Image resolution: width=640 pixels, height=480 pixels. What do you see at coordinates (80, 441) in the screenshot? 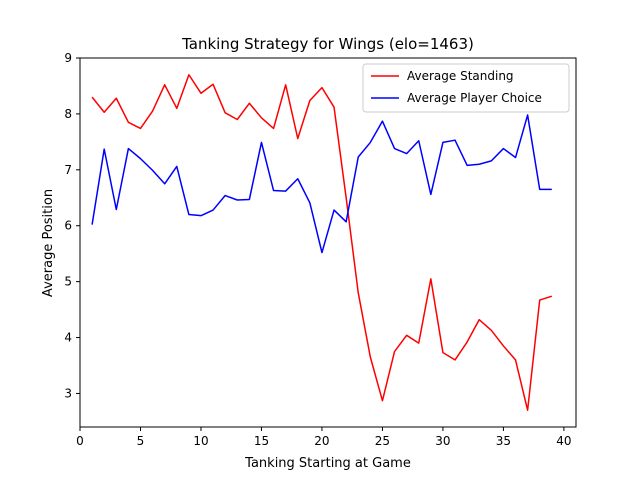
I see `x-tick-label-0: 0` at bounding box center [80, 441].